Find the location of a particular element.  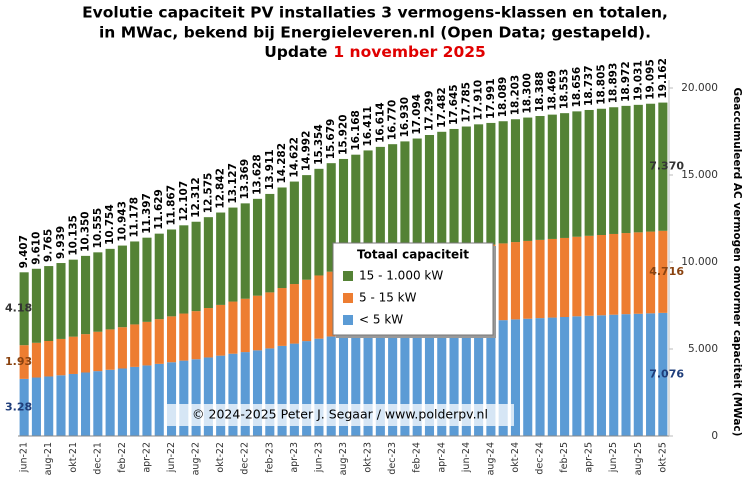

total-label: 9.610 is located at coordinates (36, 248).